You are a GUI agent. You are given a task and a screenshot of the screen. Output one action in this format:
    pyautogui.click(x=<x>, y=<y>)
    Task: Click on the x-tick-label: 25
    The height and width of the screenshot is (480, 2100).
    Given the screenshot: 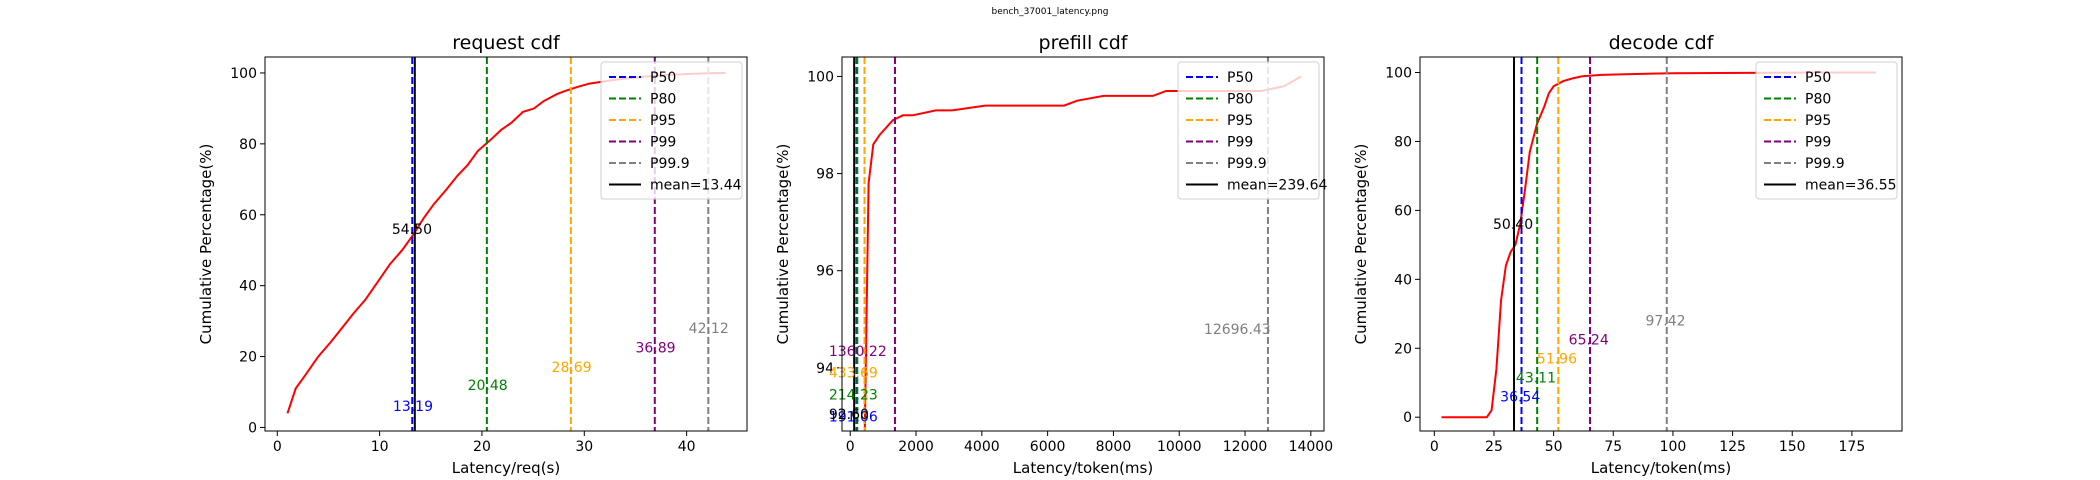 What is the action you would take?
    pyautogui.click(x=1494, y=447)
    